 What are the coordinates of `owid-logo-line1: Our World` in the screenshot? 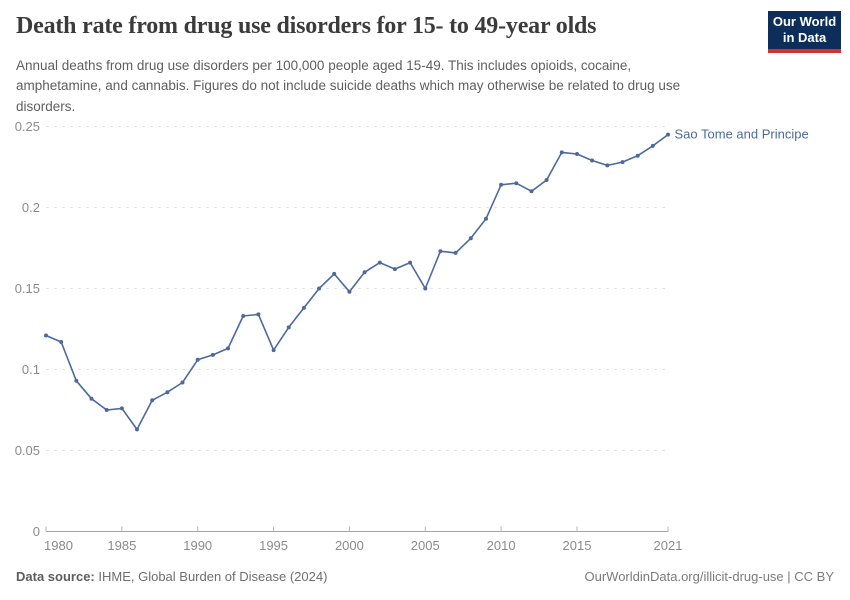 It's located at (804, 21).